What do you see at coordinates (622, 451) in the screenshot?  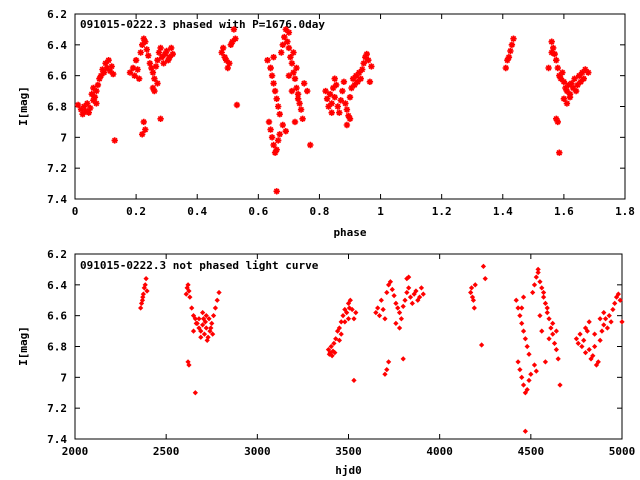 I see `x-tick-label: 5000` at bounding box center [622, 451].